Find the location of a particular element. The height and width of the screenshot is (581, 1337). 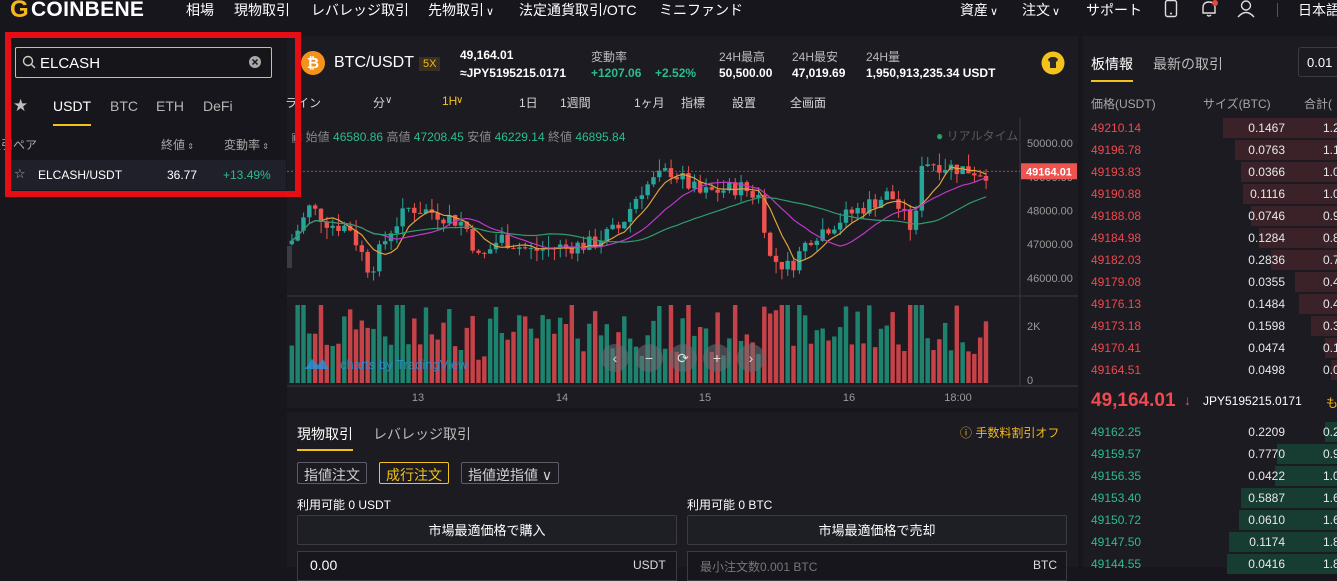

bid-row: 49150.72 0.0610 1.6 is located at coordinates (1210, 520).